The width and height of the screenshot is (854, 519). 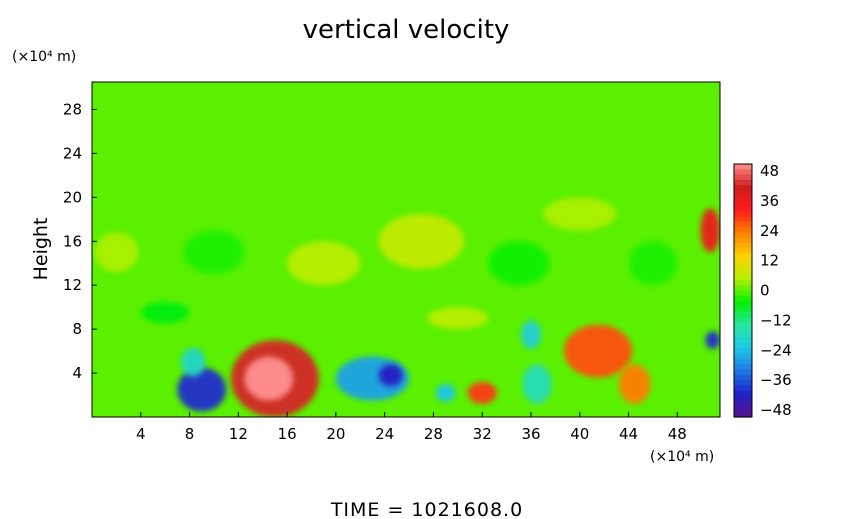 I want to click on colorbar-label: 36, so click(x=769, y=201).